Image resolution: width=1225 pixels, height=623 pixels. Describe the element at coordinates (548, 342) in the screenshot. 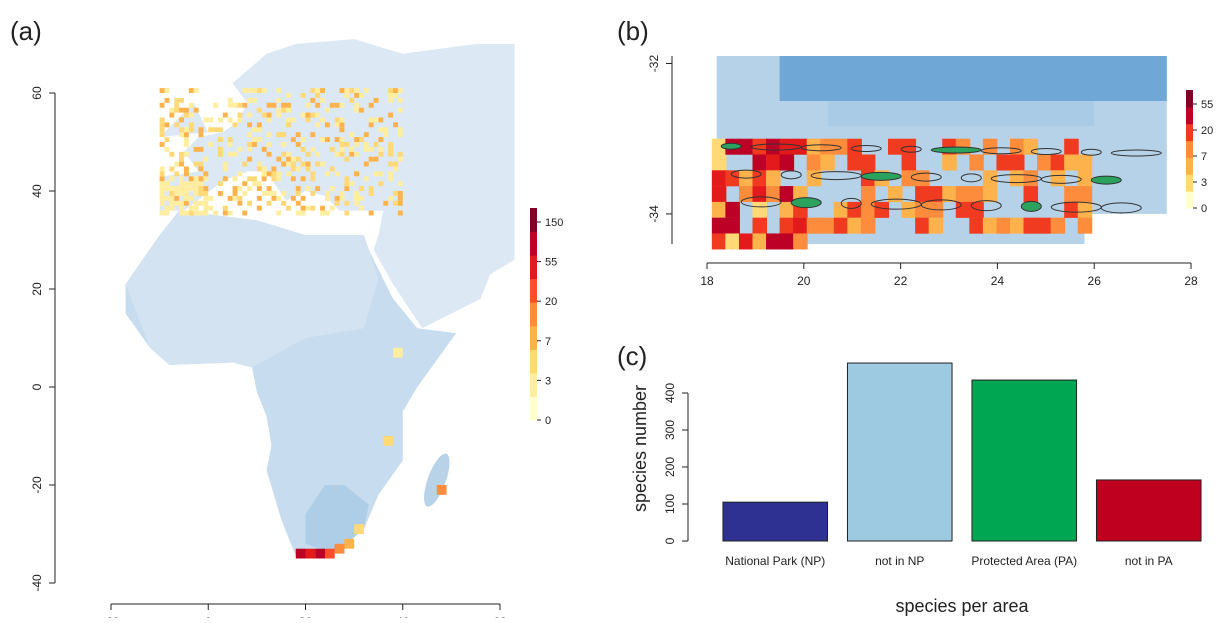

I see `colorbar-label: 7` at that location.